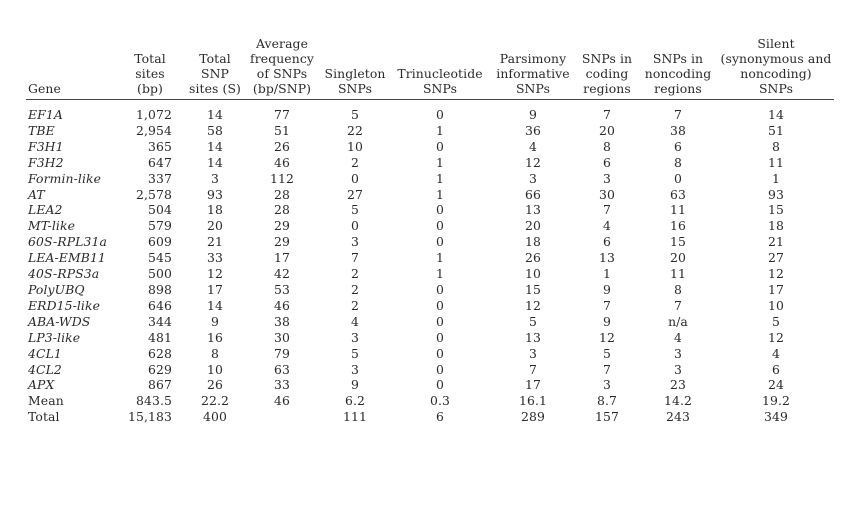 Image resolution: width=860 pixels, height=511 pixels. What do you see at coordinates (160, 258) in the screenshot?
I see `table-cell: 545` at bounding box center [160, 258].